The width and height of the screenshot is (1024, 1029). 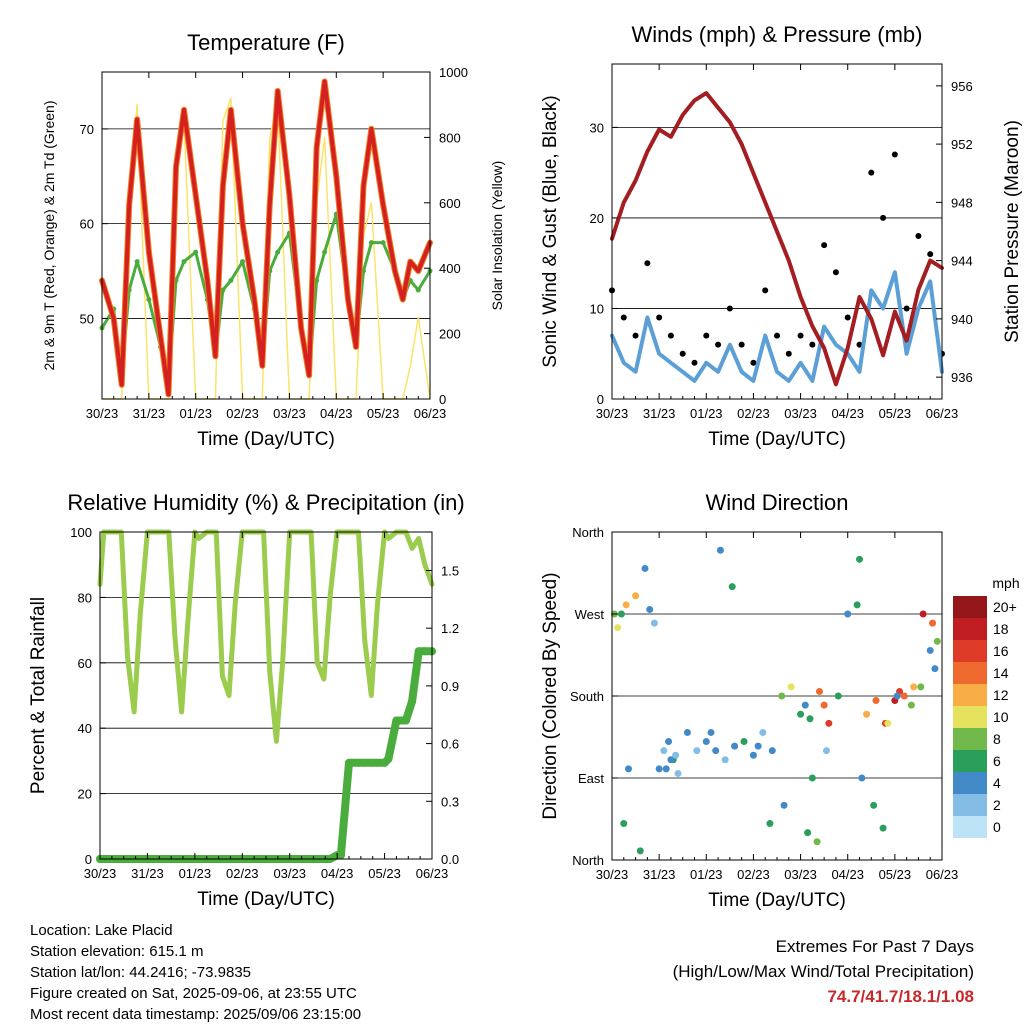 What do you see at coordinates (336, 413) in the screenshot?
I see `x-tick-label: 04/23` at bounding box center [336, 413].